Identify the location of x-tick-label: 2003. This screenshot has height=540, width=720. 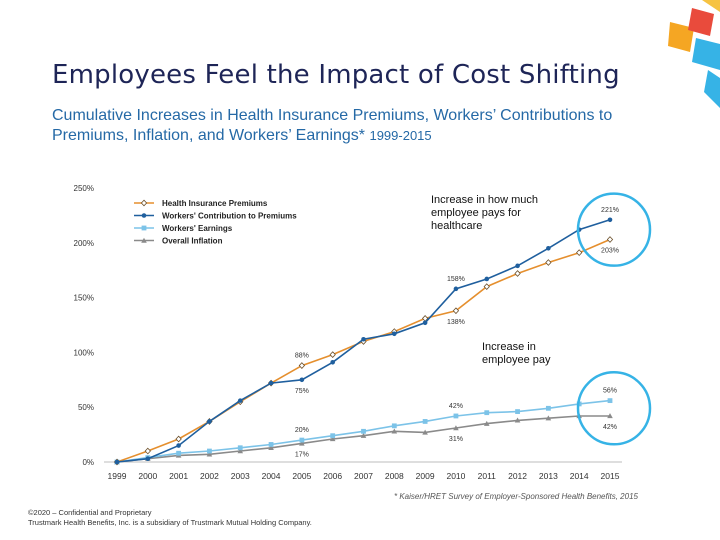
(240, 476).